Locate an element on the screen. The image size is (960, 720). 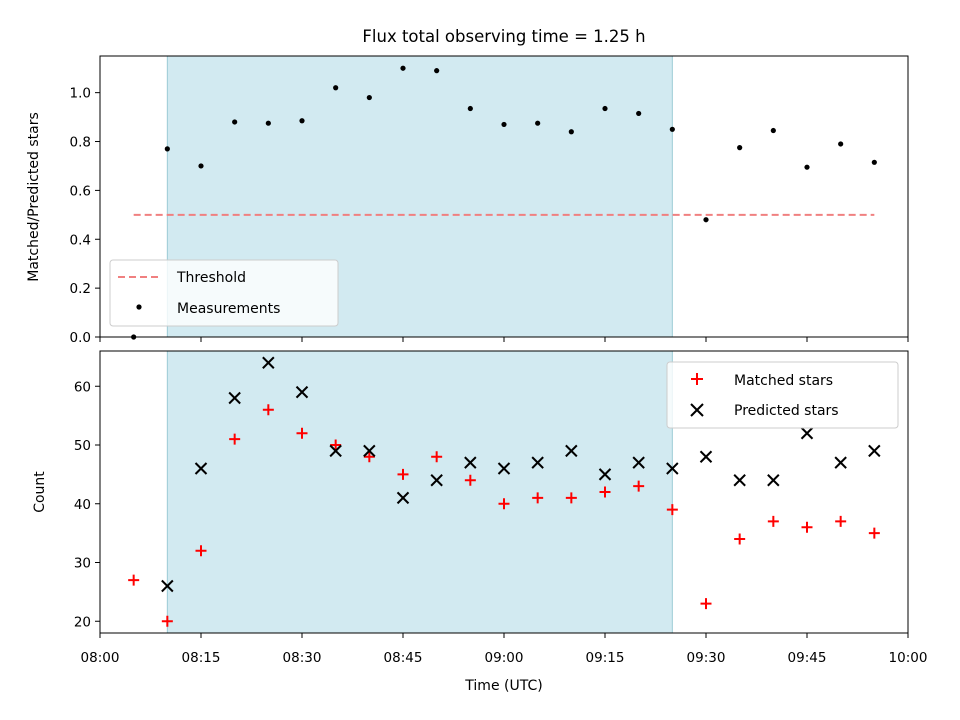
top-y-tick-label: 0.0 is located at coordinates (80, 338).